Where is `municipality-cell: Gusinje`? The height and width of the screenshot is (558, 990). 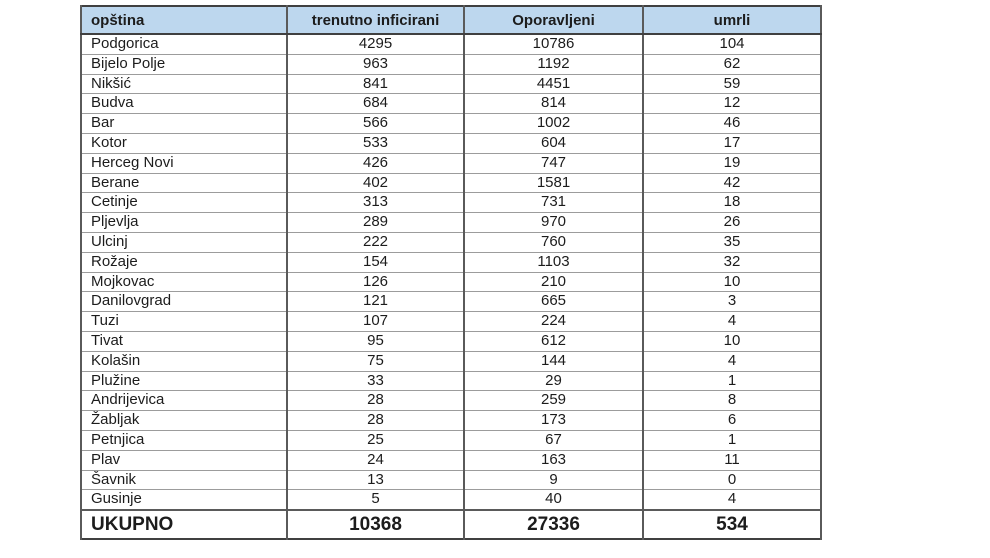
municipality-cell: Gusinje is located at coordinates (184, 500).